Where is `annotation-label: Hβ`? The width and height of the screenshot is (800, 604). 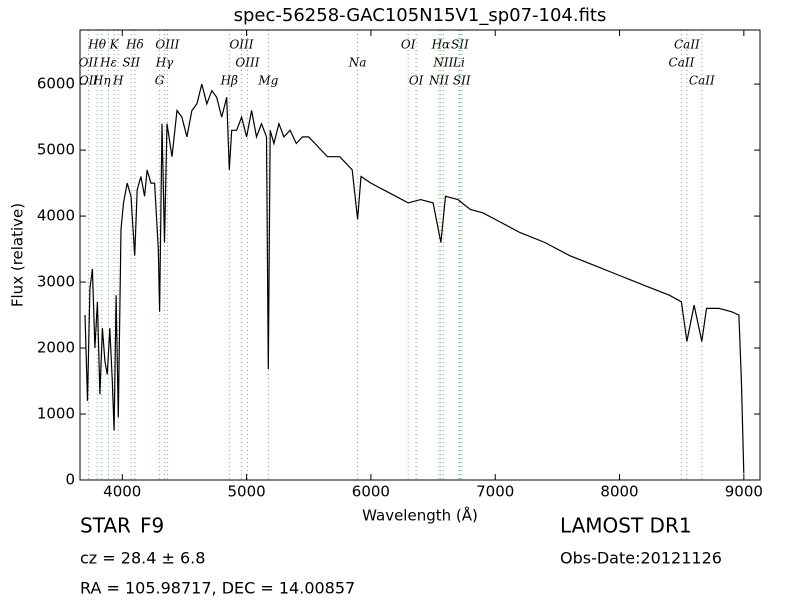
annotation-label: Hβ is located at coordinates (229, 81).